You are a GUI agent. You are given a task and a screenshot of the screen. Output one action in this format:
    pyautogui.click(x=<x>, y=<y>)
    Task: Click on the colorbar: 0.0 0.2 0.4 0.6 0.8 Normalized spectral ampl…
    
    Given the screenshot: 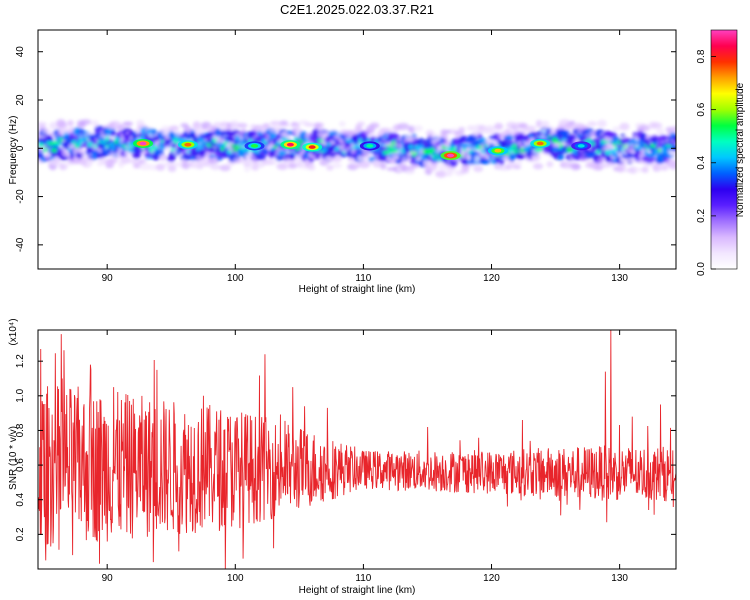 What is the action you would take?
    pyautogui.click(x=721, y=152)
    